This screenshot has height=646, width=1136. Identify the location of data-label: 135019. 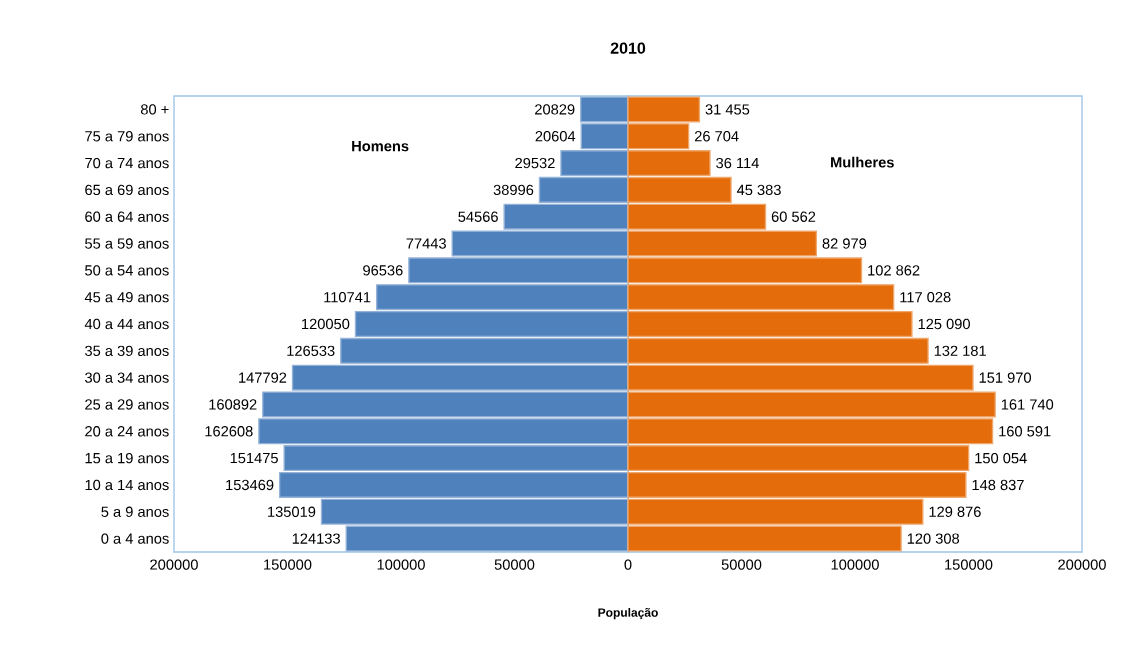
(292, 511).